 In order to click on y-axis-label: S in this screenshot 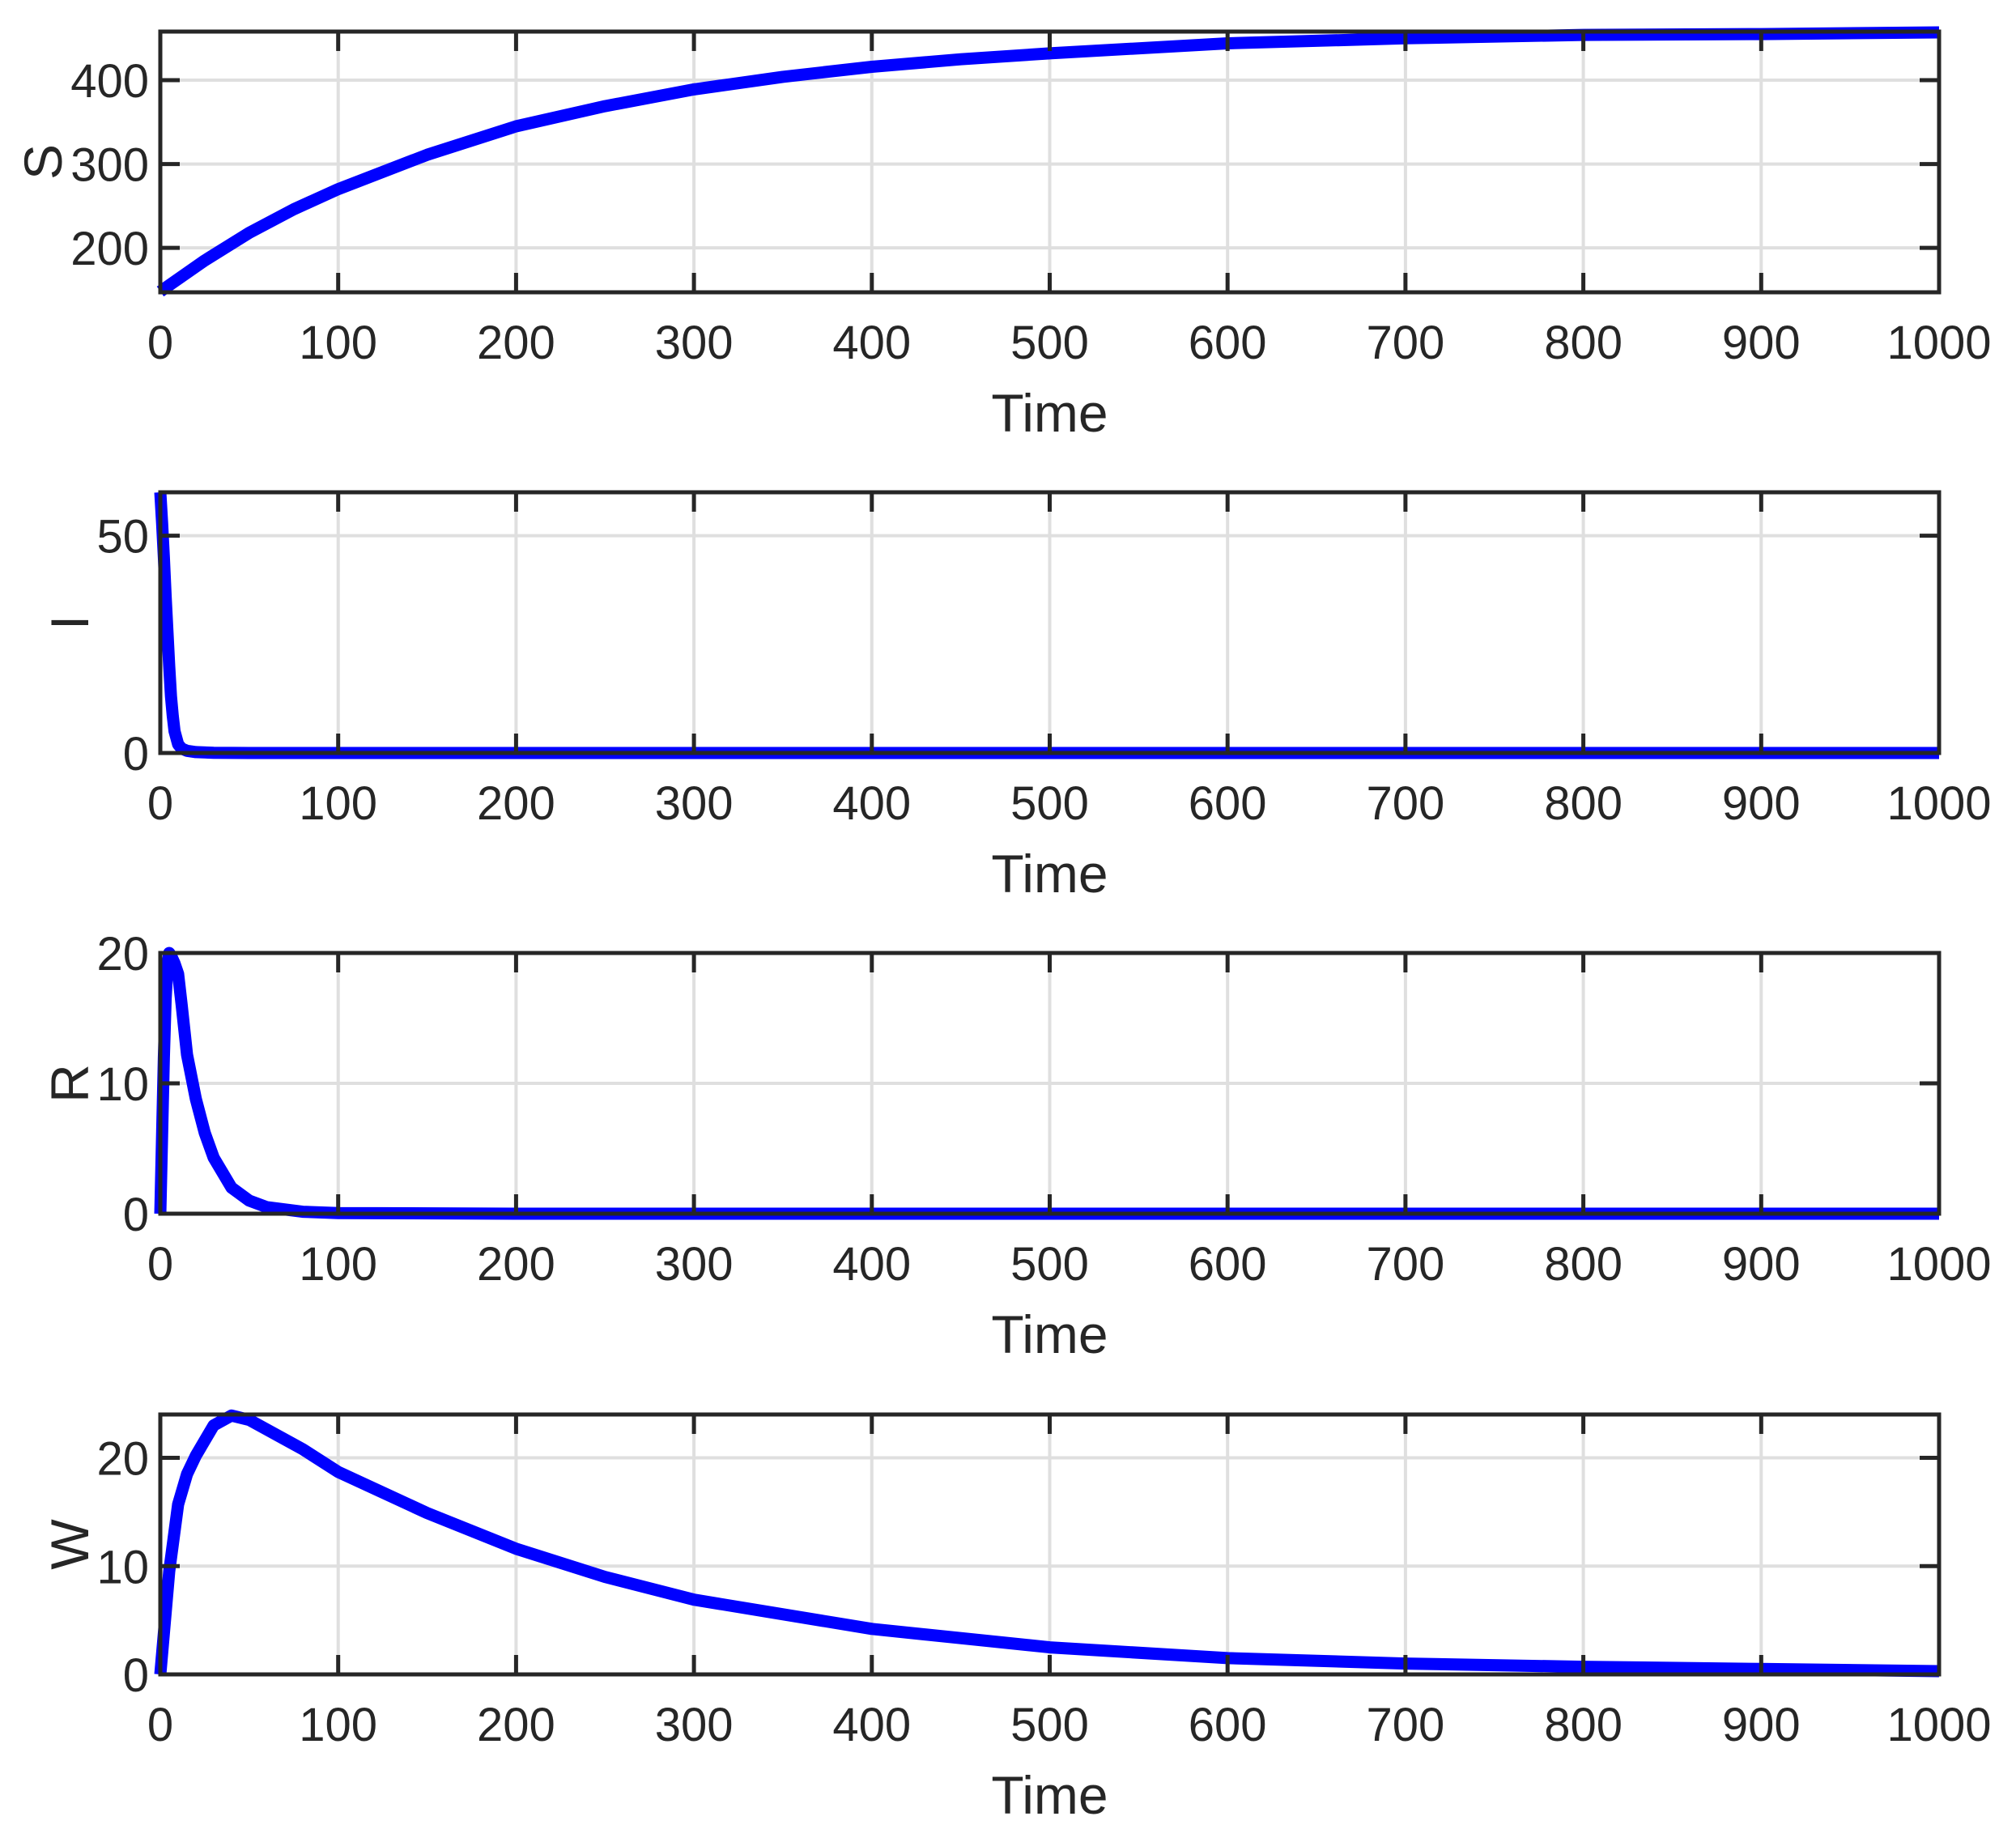, I will do `click(43, 162)`.